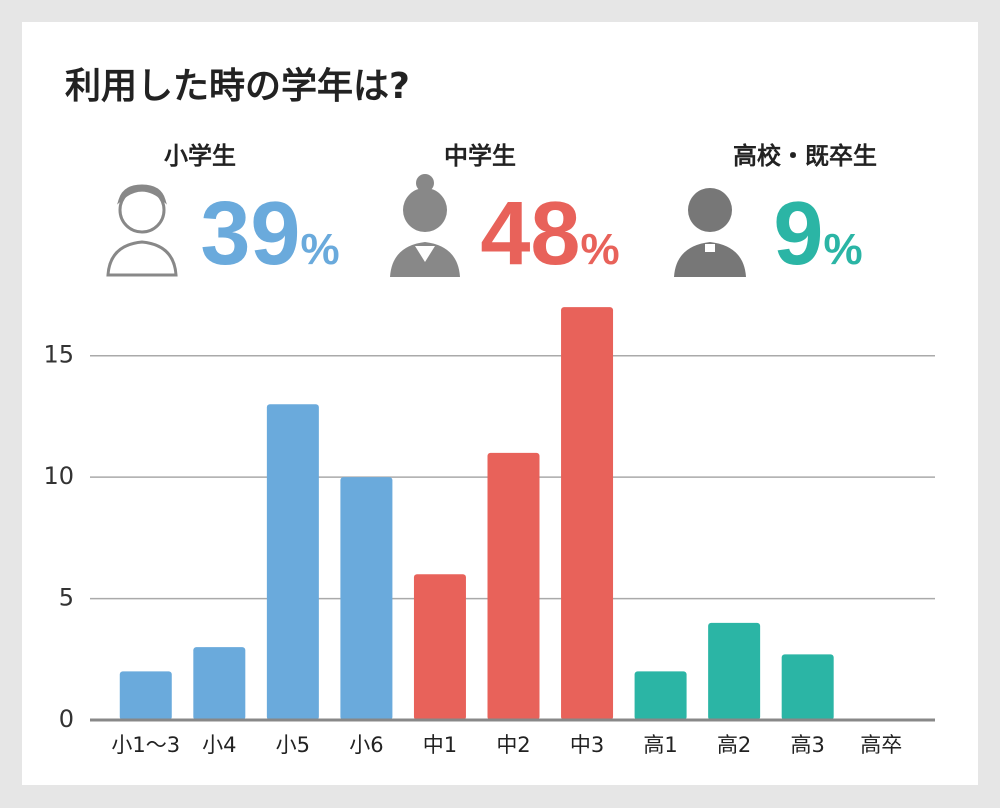  I want to click on x-tick-label: 中1, so click(440, 745).